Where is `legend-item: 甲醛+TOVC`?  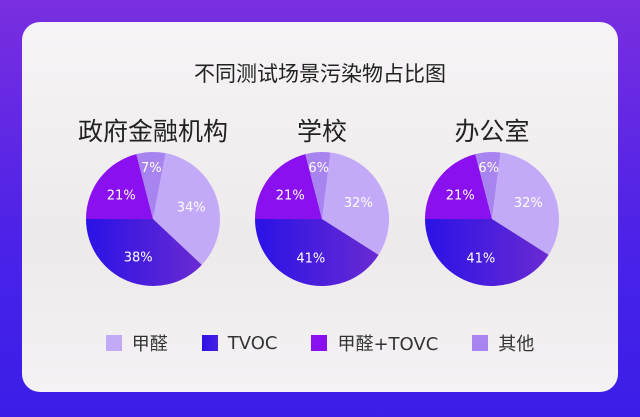
legend-item: 甲醛+TOVC is located at coordinates (374, 343).